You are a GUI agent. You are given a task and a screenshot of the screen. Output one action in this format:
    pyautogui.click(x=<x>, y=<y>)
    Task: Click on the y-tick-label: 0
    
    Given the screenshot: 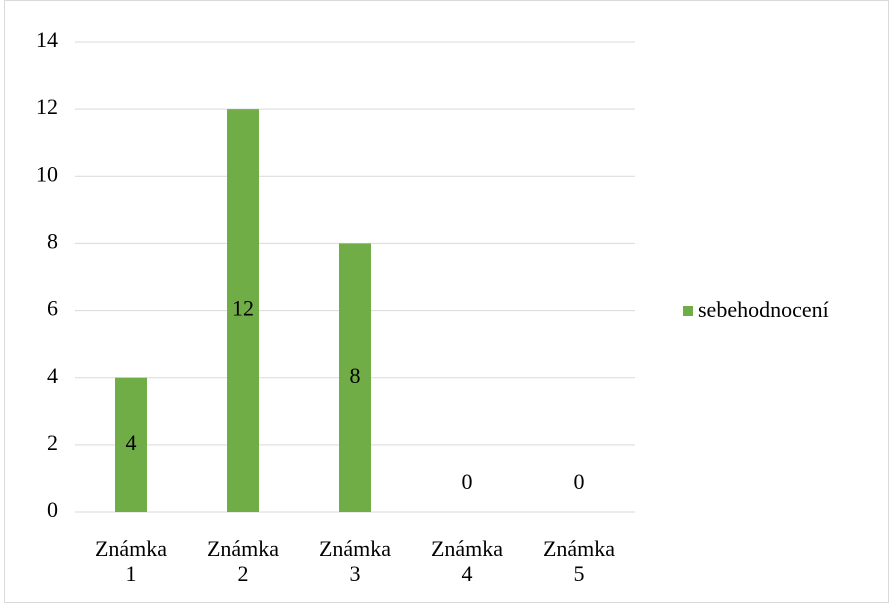 What is the action you would take?
    pyautogui.click(x=52, y=509)
    